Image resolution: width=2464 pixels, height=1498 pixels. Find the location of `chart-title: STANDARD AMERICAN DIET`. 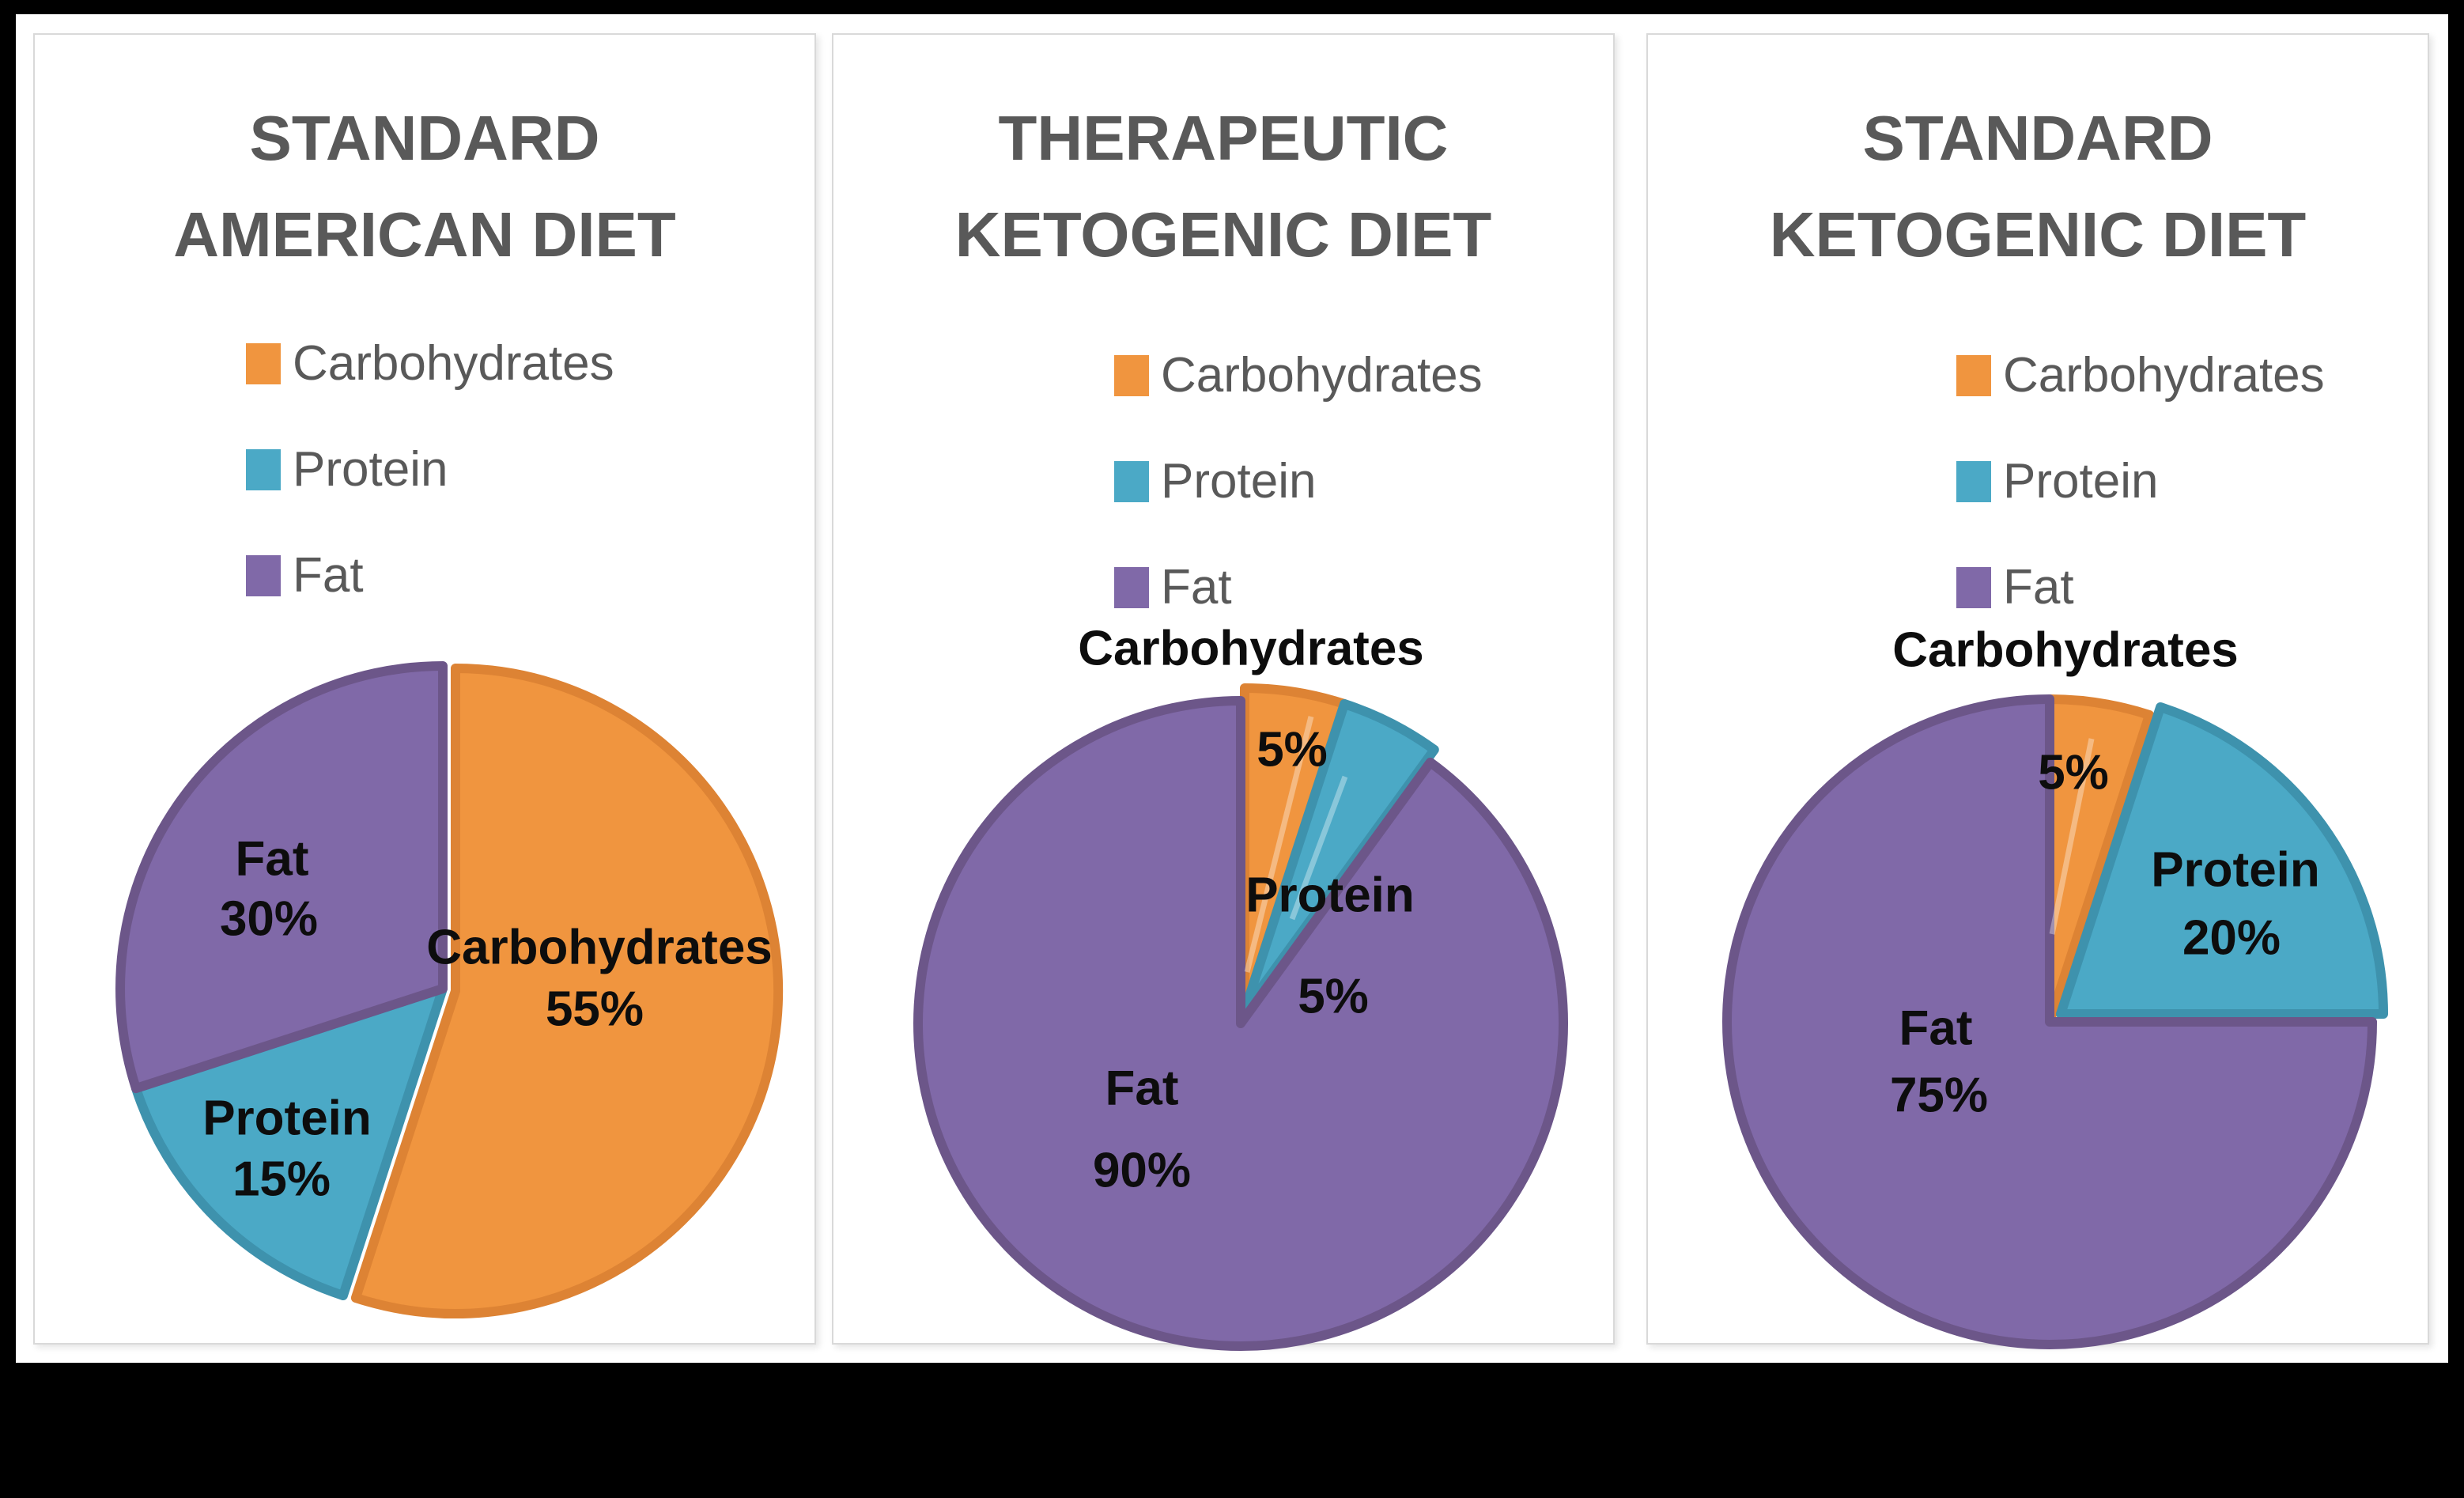

chart-title: STANDARD AMERICAN DIET is located at coordinates (424, 187).